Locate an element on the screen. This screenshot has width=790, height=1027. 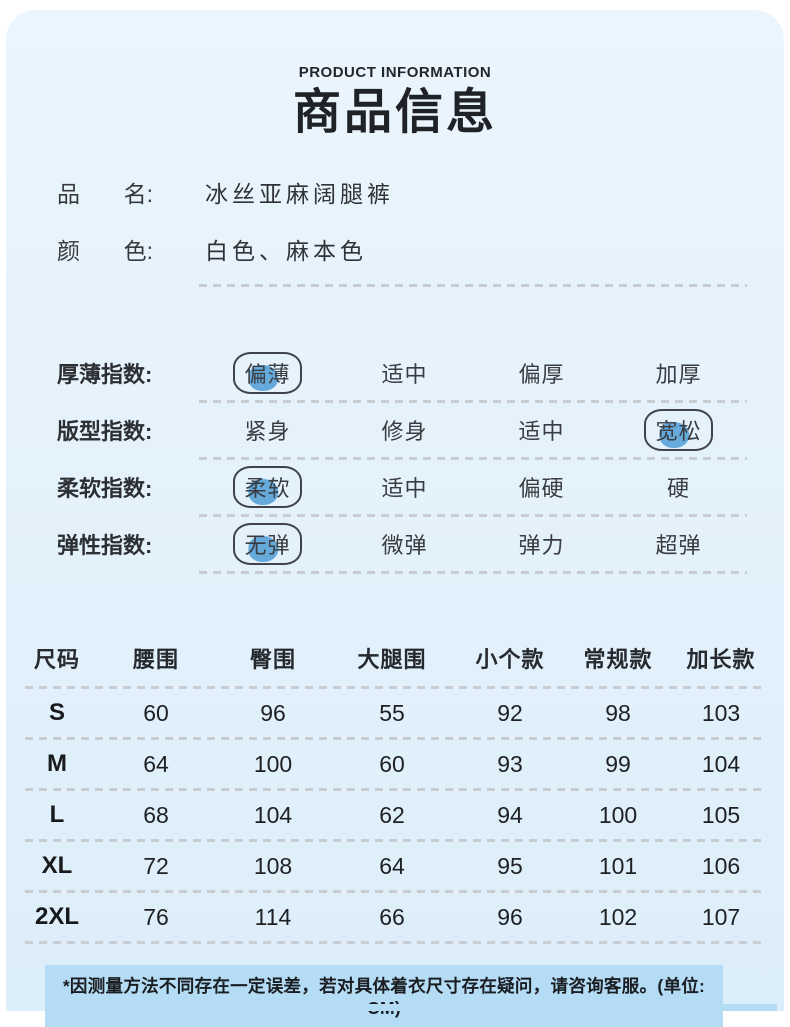
index-option: 硬 is located at coordinates (678, 489).